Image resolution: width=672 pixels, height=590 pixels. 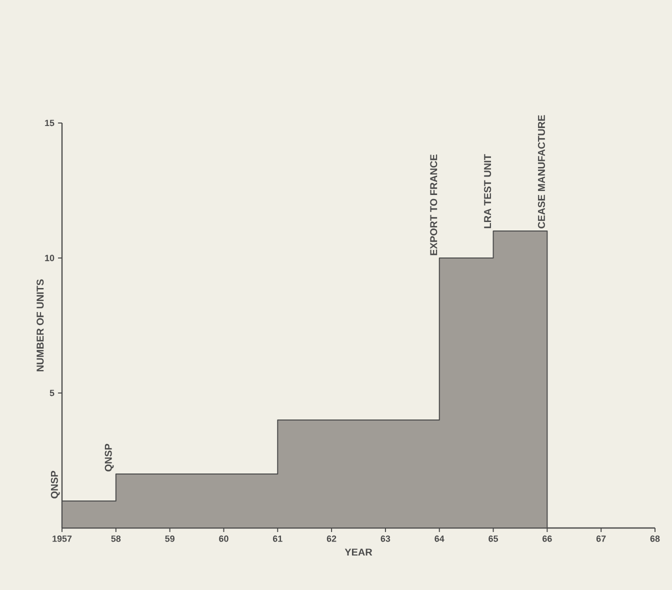 What do you see at coordinates (277, 539) in the screenshot?
I see `x-tick-label: 61` at bounding box center [277, 539].